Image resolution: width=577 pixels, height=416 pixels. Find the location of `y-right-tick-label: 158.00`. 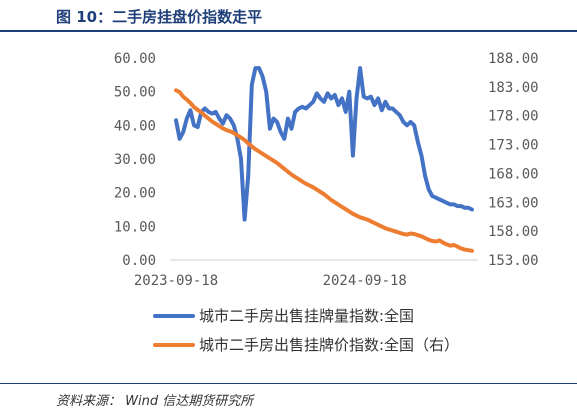

y-right-tick-label: 158.00 is located at coordinates (513, 232).